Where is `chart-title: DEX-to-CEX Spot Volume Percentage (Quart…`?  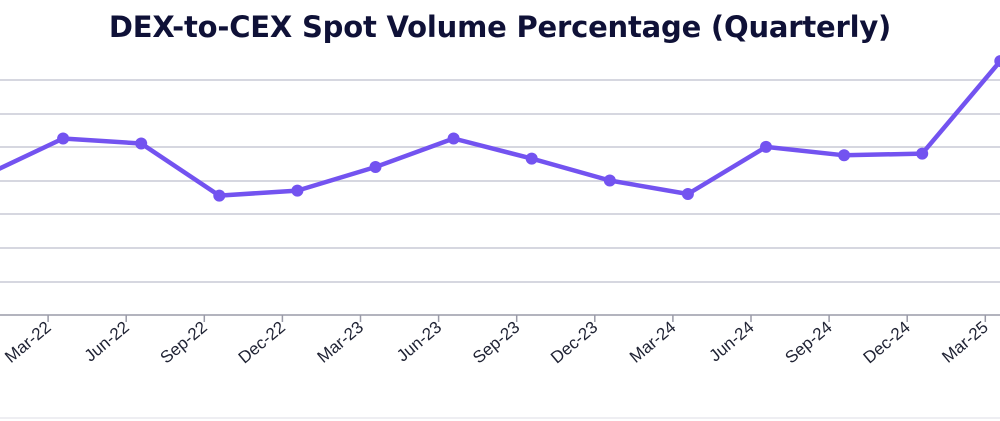 chart-title: DEX-to-CEX Spot Volume Percentage (Quart… is located at coordinates (500, 27).